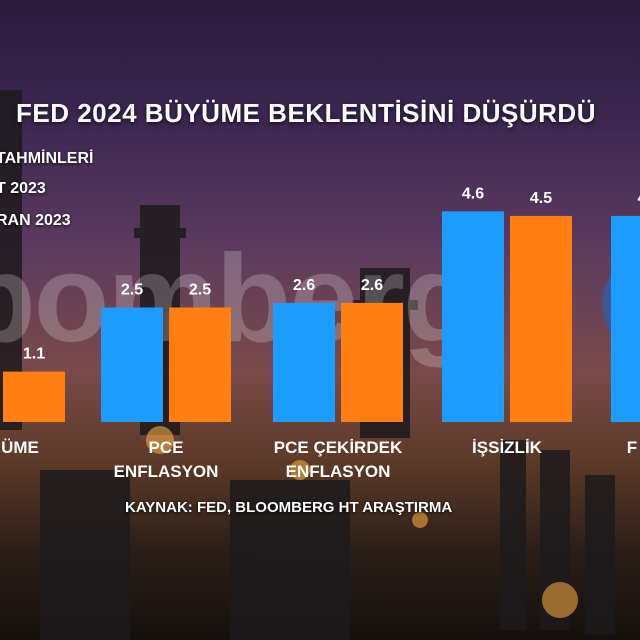 This screenshot has width=640, height=640. What do you see at coordinates (338, 471) in the screenshot?
I see `category-label-2-line-1: ENFLASYON` at bounding box center [338, 471].